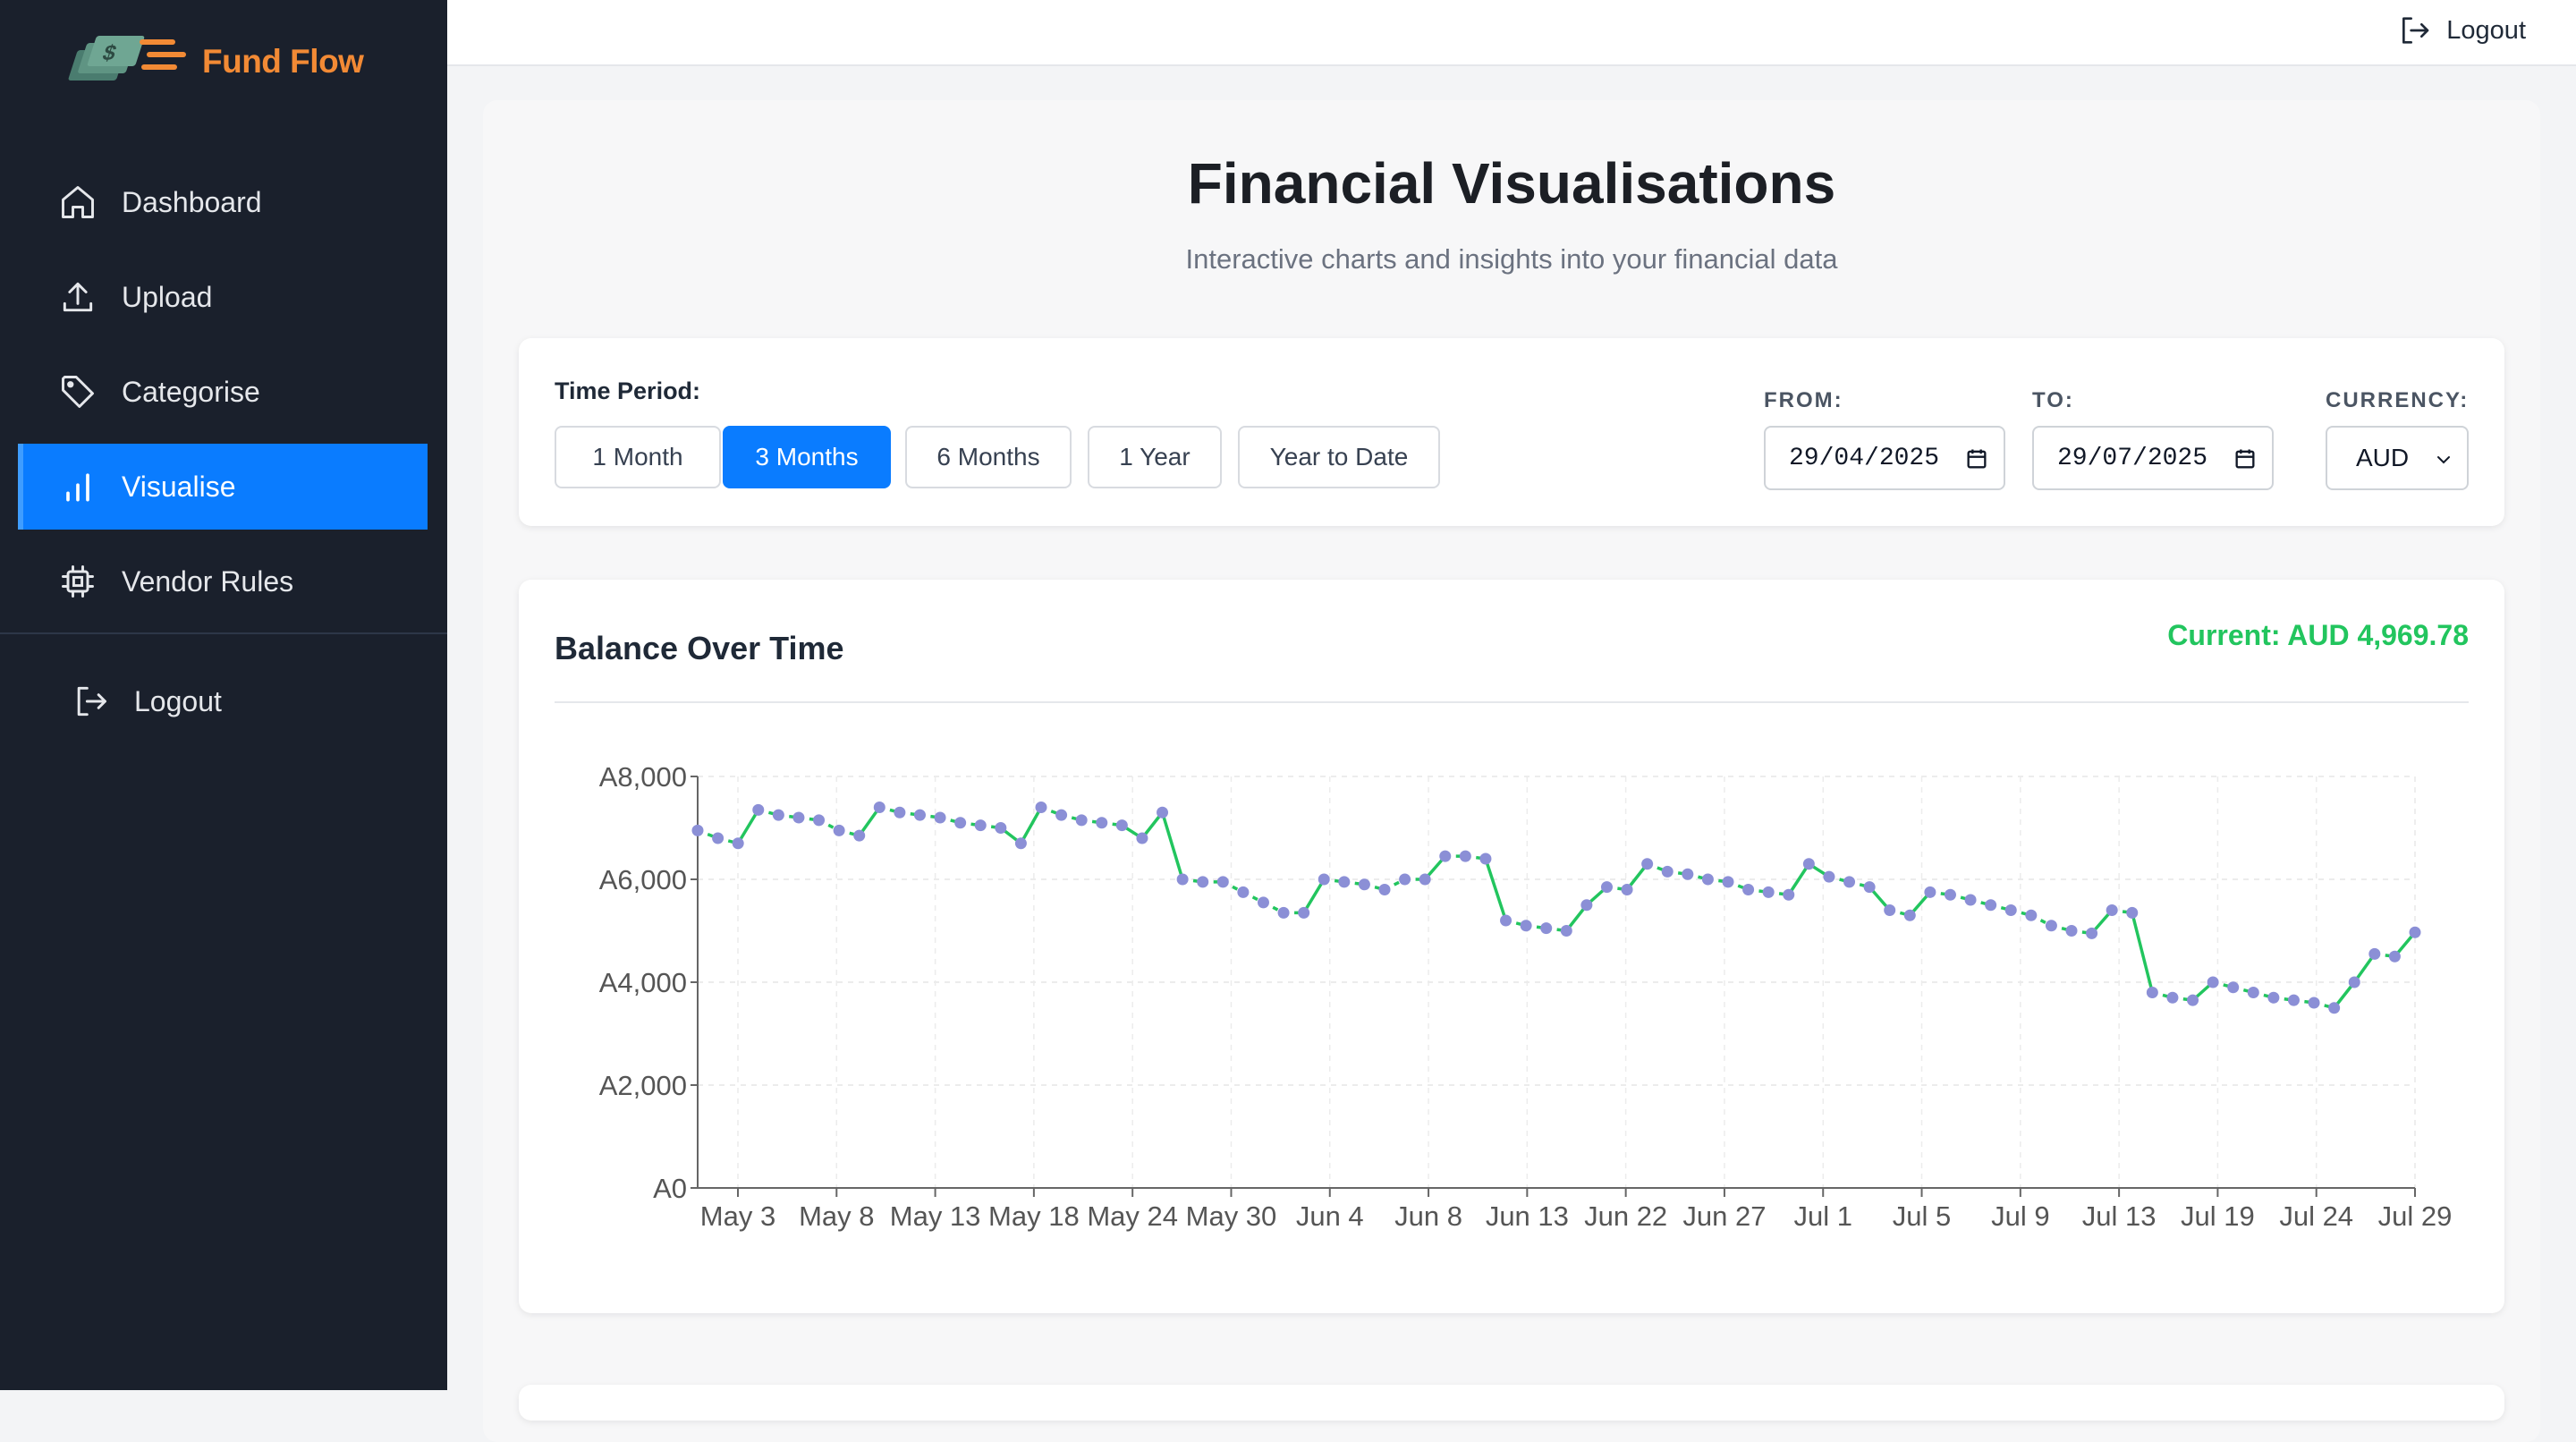 The width and height of the screenshot is (2576, 1442). What do you see at coordinates (214, 61) in the screenshot?
I see `brand: $ Fund Flow` at bounding box center [214, 61].